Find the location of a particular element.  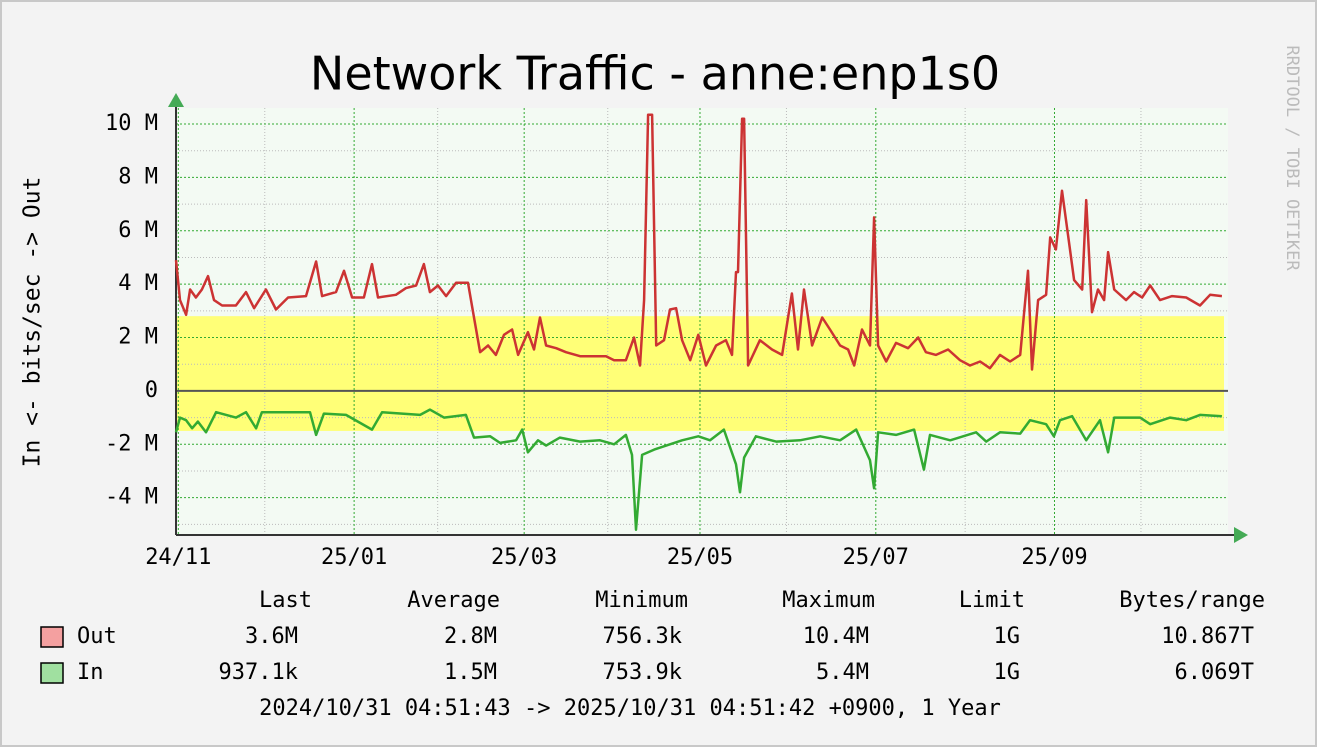

y-tick-label: -2 M is located at coordinates (131, 443).